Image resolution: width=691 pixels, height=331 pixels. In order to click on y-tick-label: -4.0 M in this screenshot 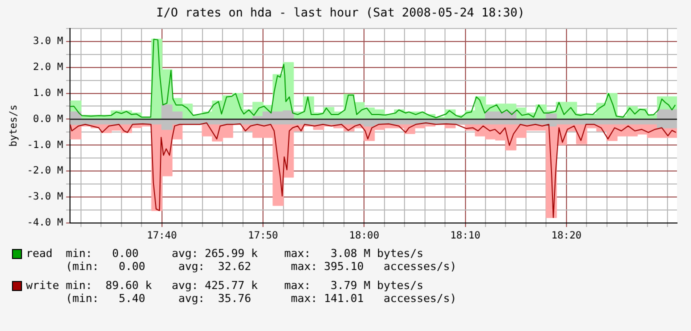, I will do `click(45, 223)`.